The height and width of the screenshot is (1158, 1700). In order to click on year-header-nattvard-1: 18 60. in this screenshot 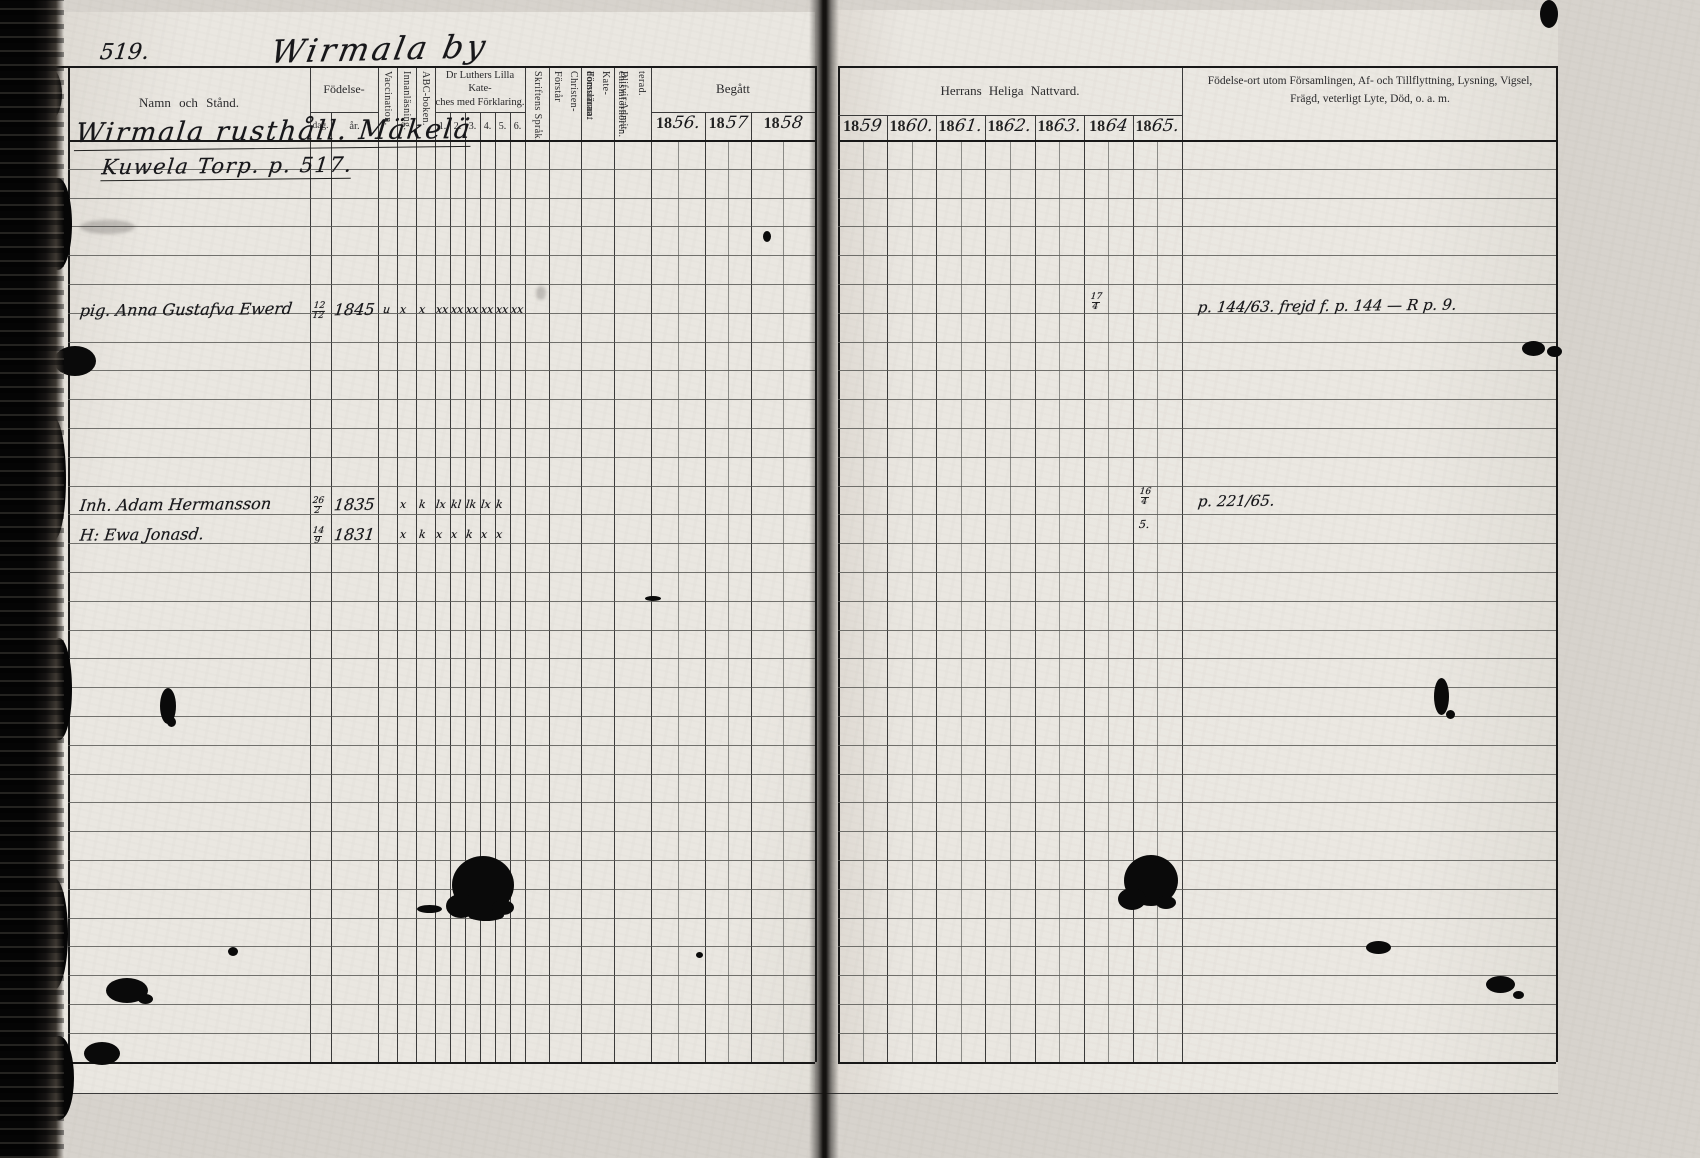, I will do `click(912, 126)`.